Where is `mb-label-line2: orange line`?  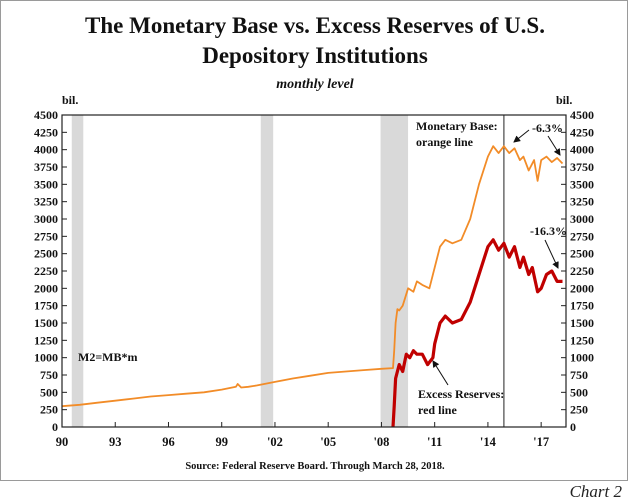
mb-label-line2: orange line is located at coordinates (445, 142).